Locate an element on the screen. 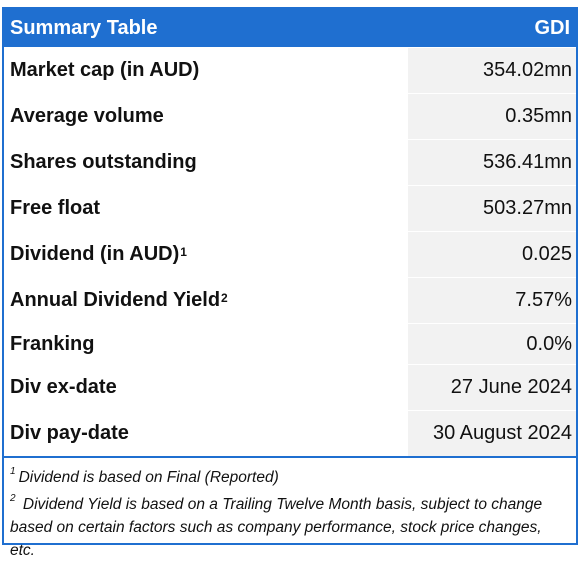  table-row: Annual Dividend Yield 2 7.57% is located at coordinates (290, 300).